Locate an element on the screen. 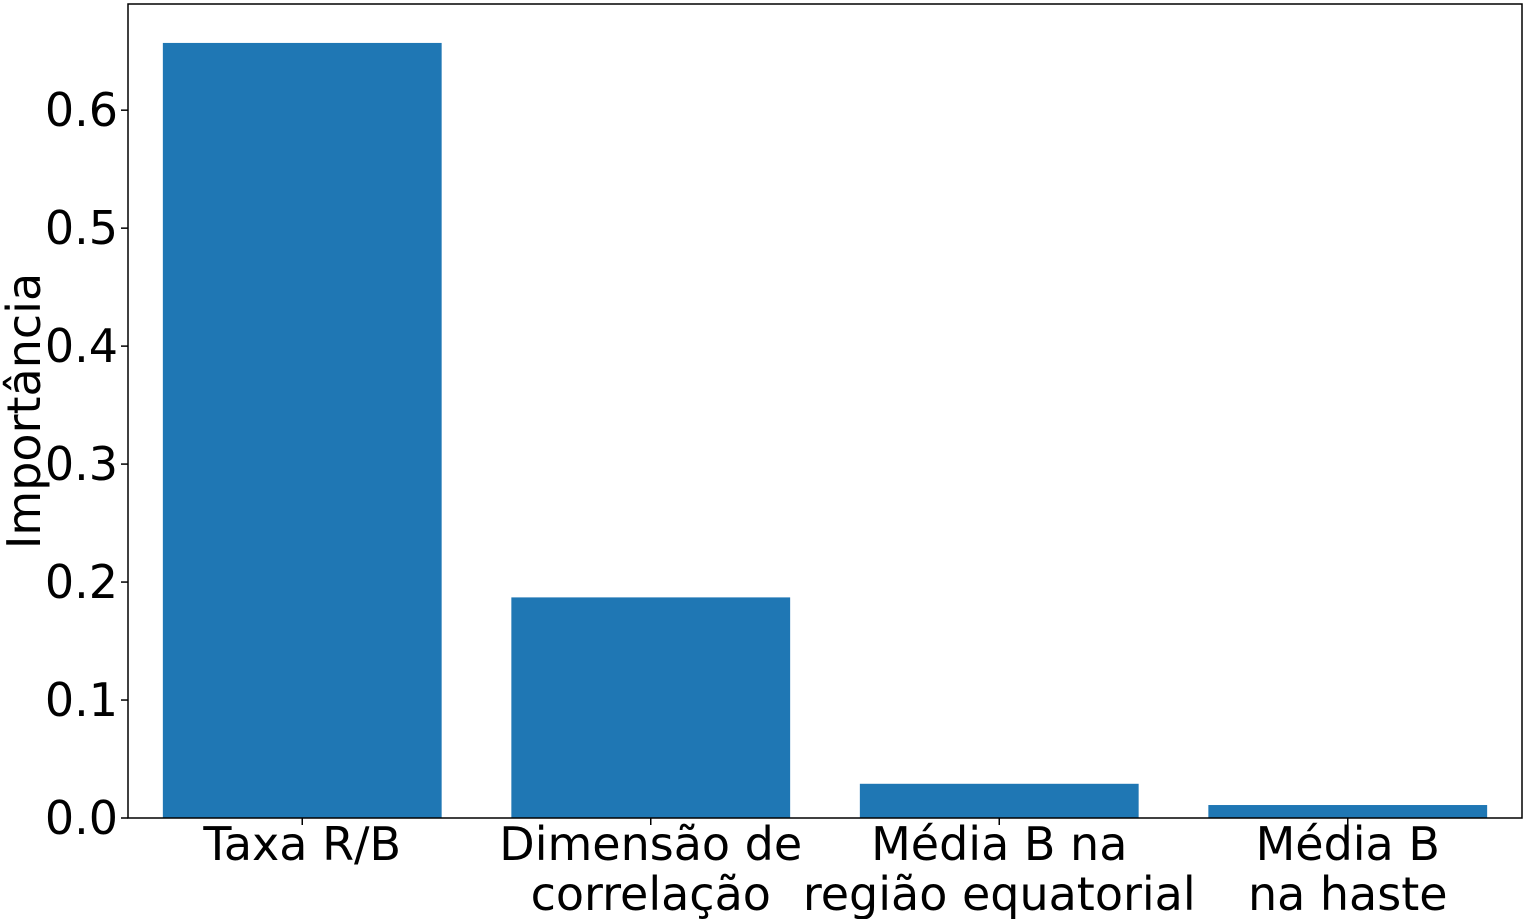  y-tick-label: 0.5 is located at coordinates (81, 228).